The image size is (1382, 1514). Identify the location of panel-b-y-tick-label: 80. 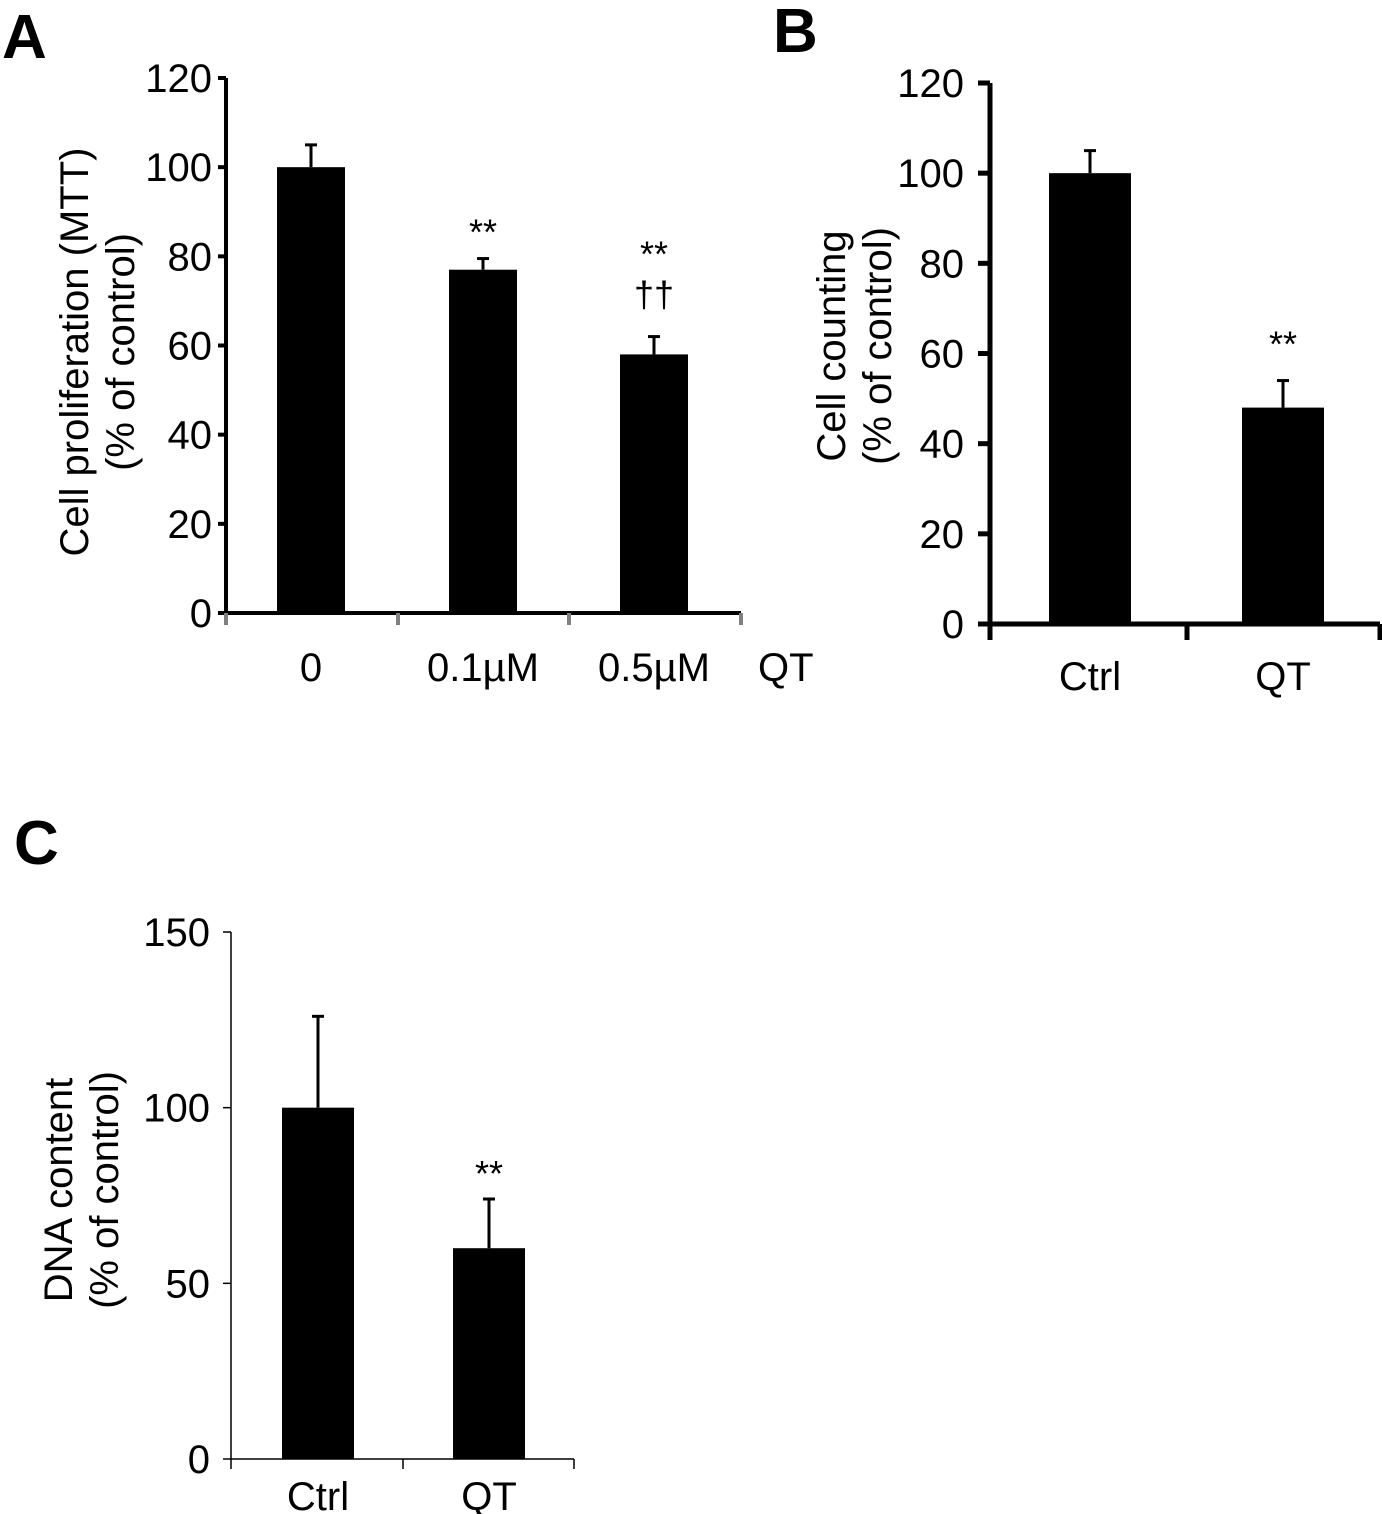
(942, 264).